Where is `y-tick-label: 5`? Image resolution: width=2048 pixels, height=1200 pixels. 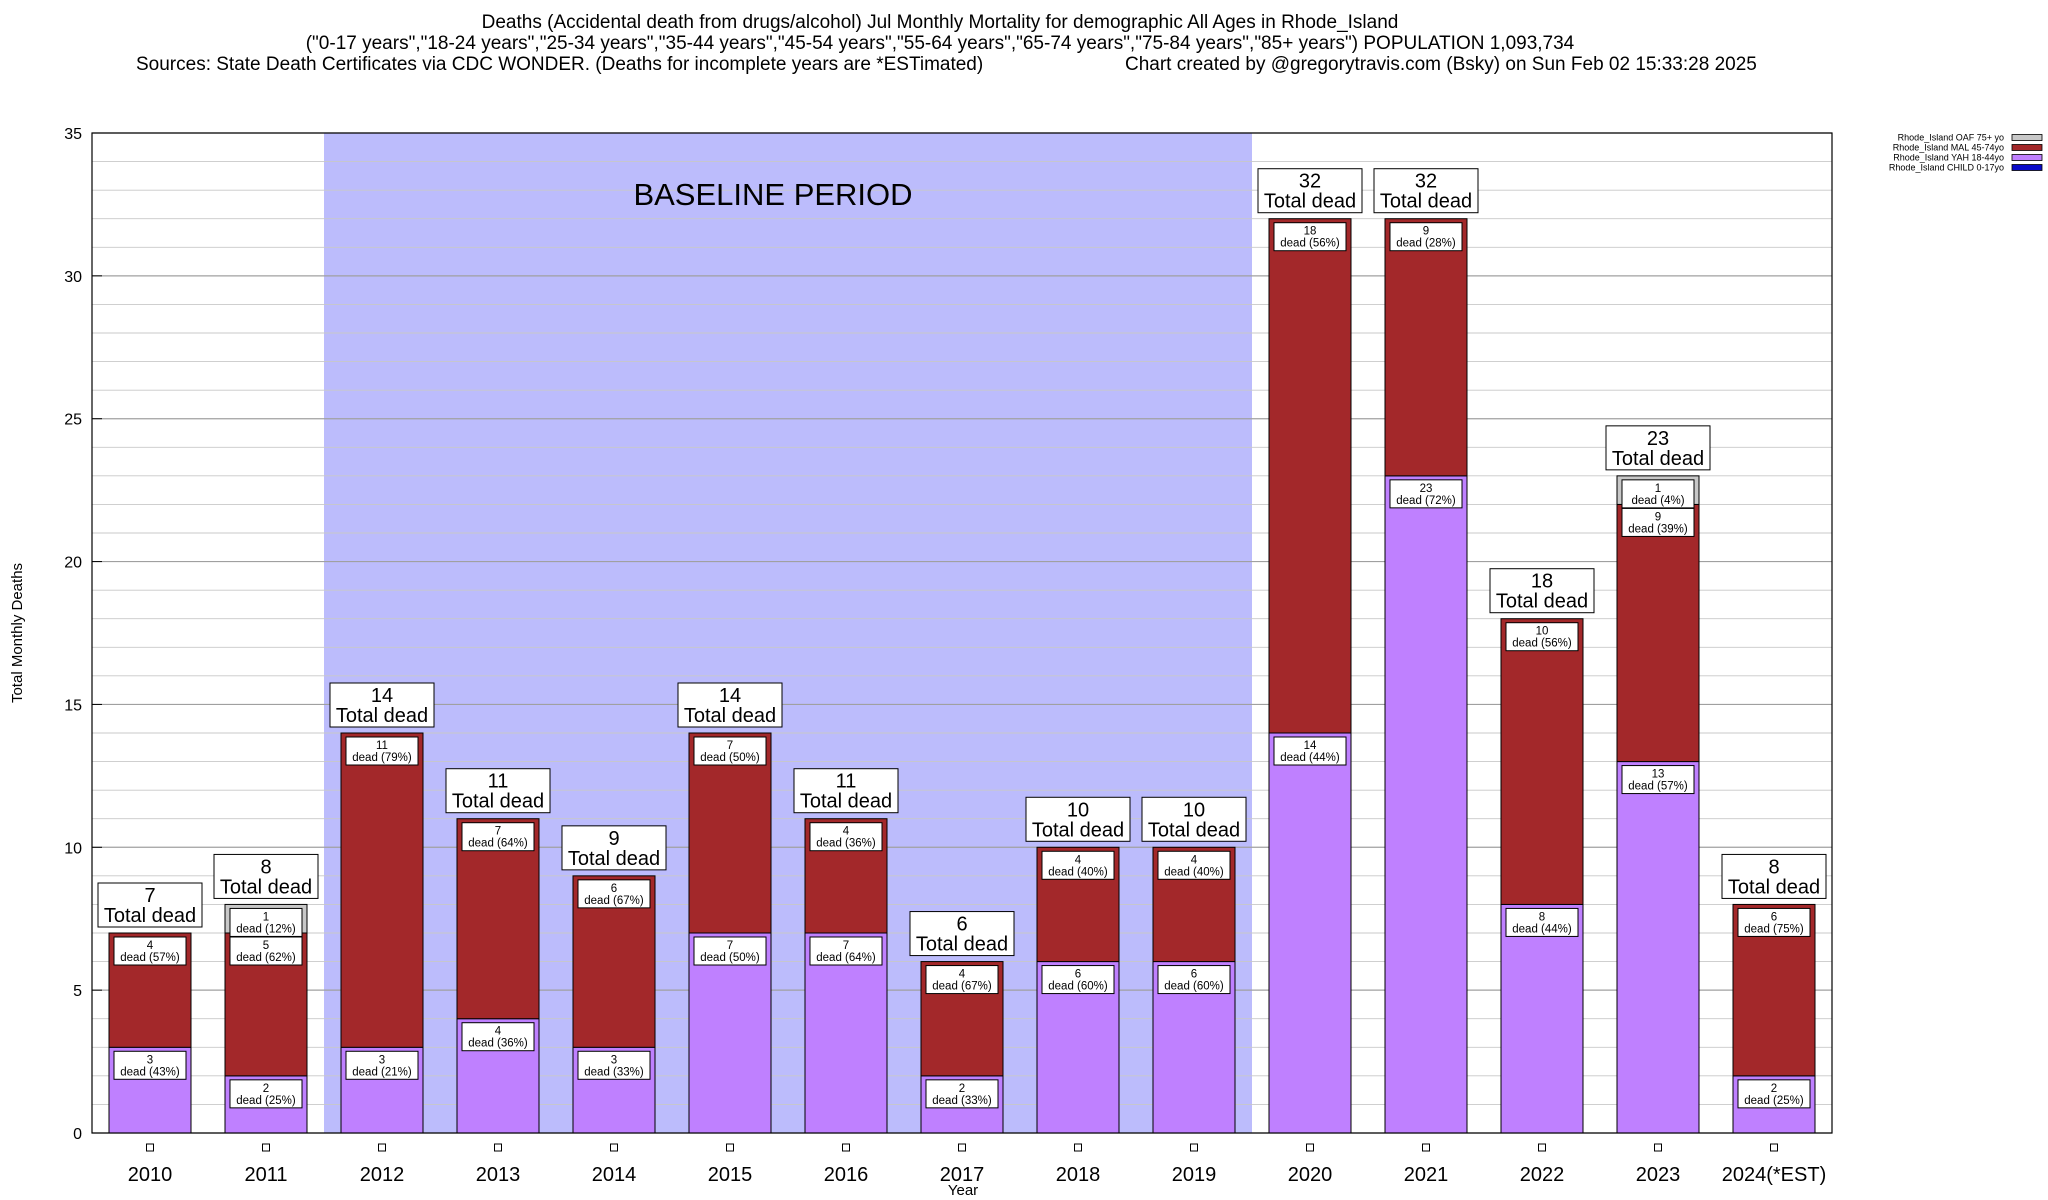
y-tick-label: 5 is located at coordinates (77, 991).